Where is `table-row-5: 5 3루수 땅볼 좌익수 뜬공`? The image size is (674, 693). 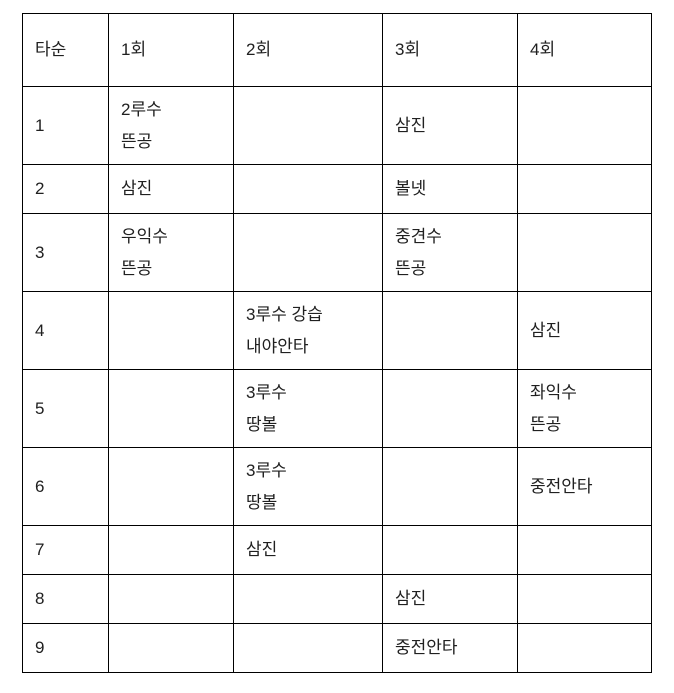 table-row-5: 5 3루수 땅볼 좌익수 뜬공 is located at coordinates (337, 408).